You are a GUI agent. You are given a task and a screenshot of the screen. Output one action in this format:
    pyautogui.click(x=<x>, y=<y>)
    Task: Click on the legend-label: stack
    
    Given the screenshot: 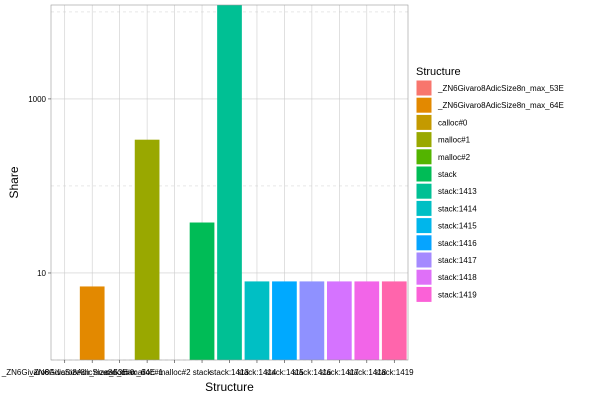 What is the action you would take?
    pyautogui.click(x=448, y=174)
    